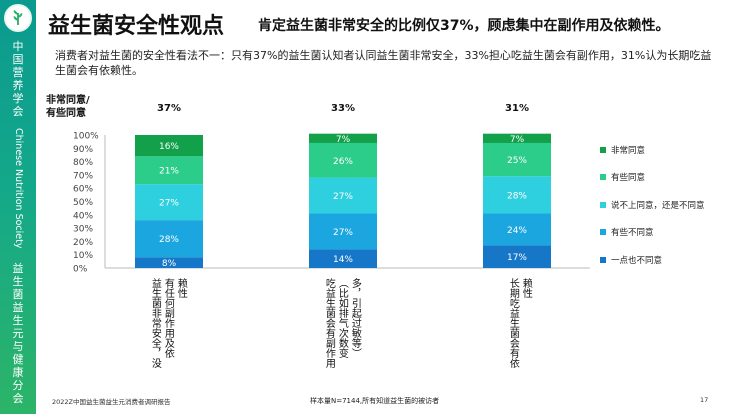  I want to click on sidebar-branch-name: 益生菌益生元与健康分会, so click(18, 333).